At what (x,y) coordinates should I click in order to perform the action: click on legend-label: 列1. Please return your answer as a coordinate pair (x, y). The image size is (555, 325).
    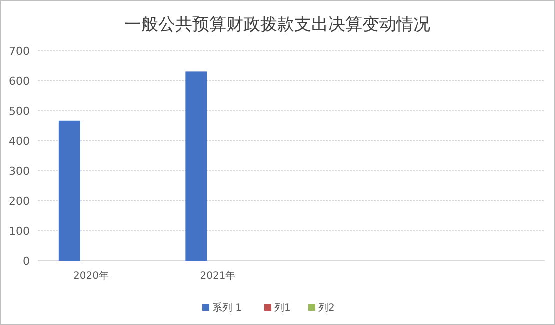
    Looking at the image, I should click on (282, 308).